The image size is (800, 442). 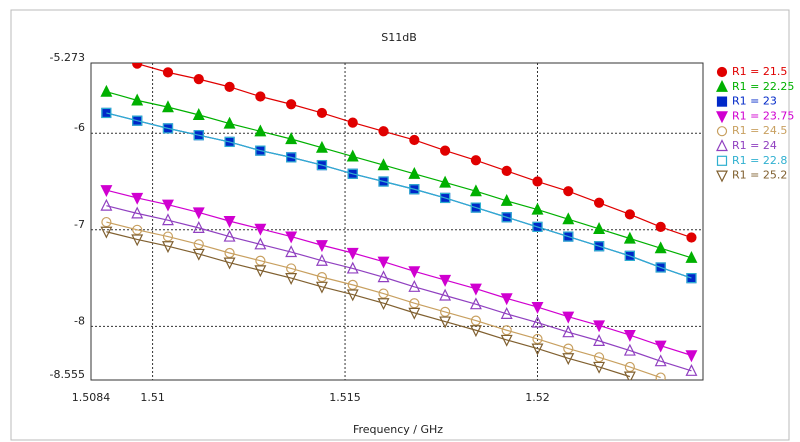 What do you see at coordinates (345, 397) in the screenshot?
I see `x-tick-label: 1.515` at bounding box center [345, 397].